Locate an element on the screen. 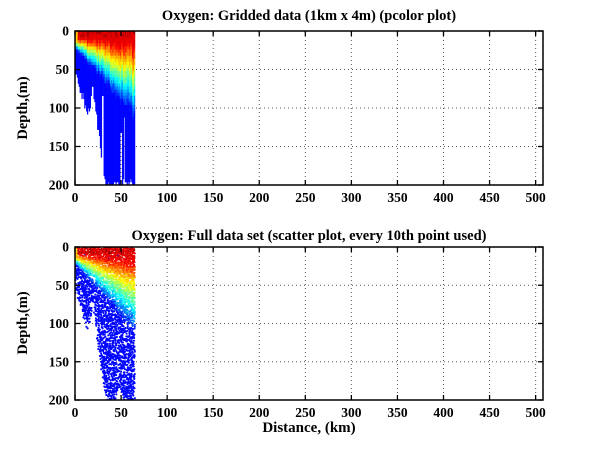  scatter-y-axis-label: Depth,(m) is located at coordinates (23, 323).